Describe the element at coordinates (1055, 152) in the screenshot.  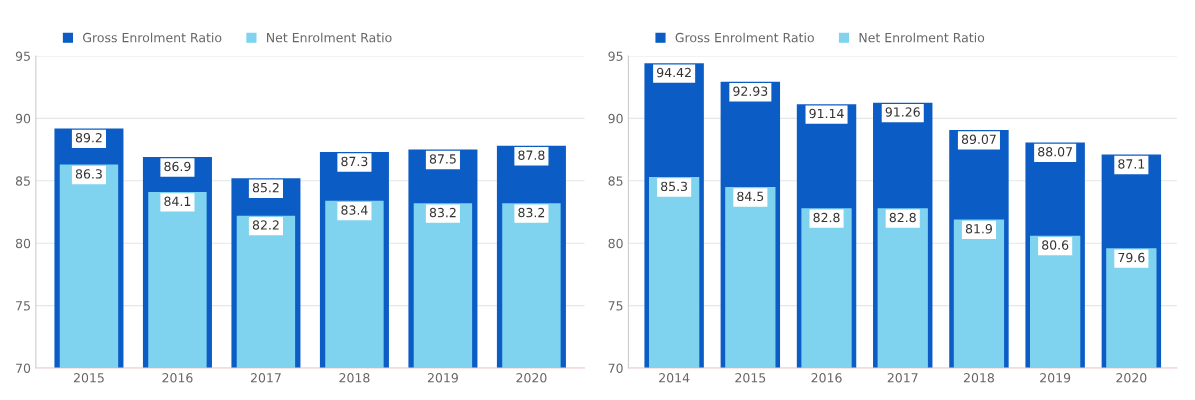
I see `data-label: 88.07` at that location.